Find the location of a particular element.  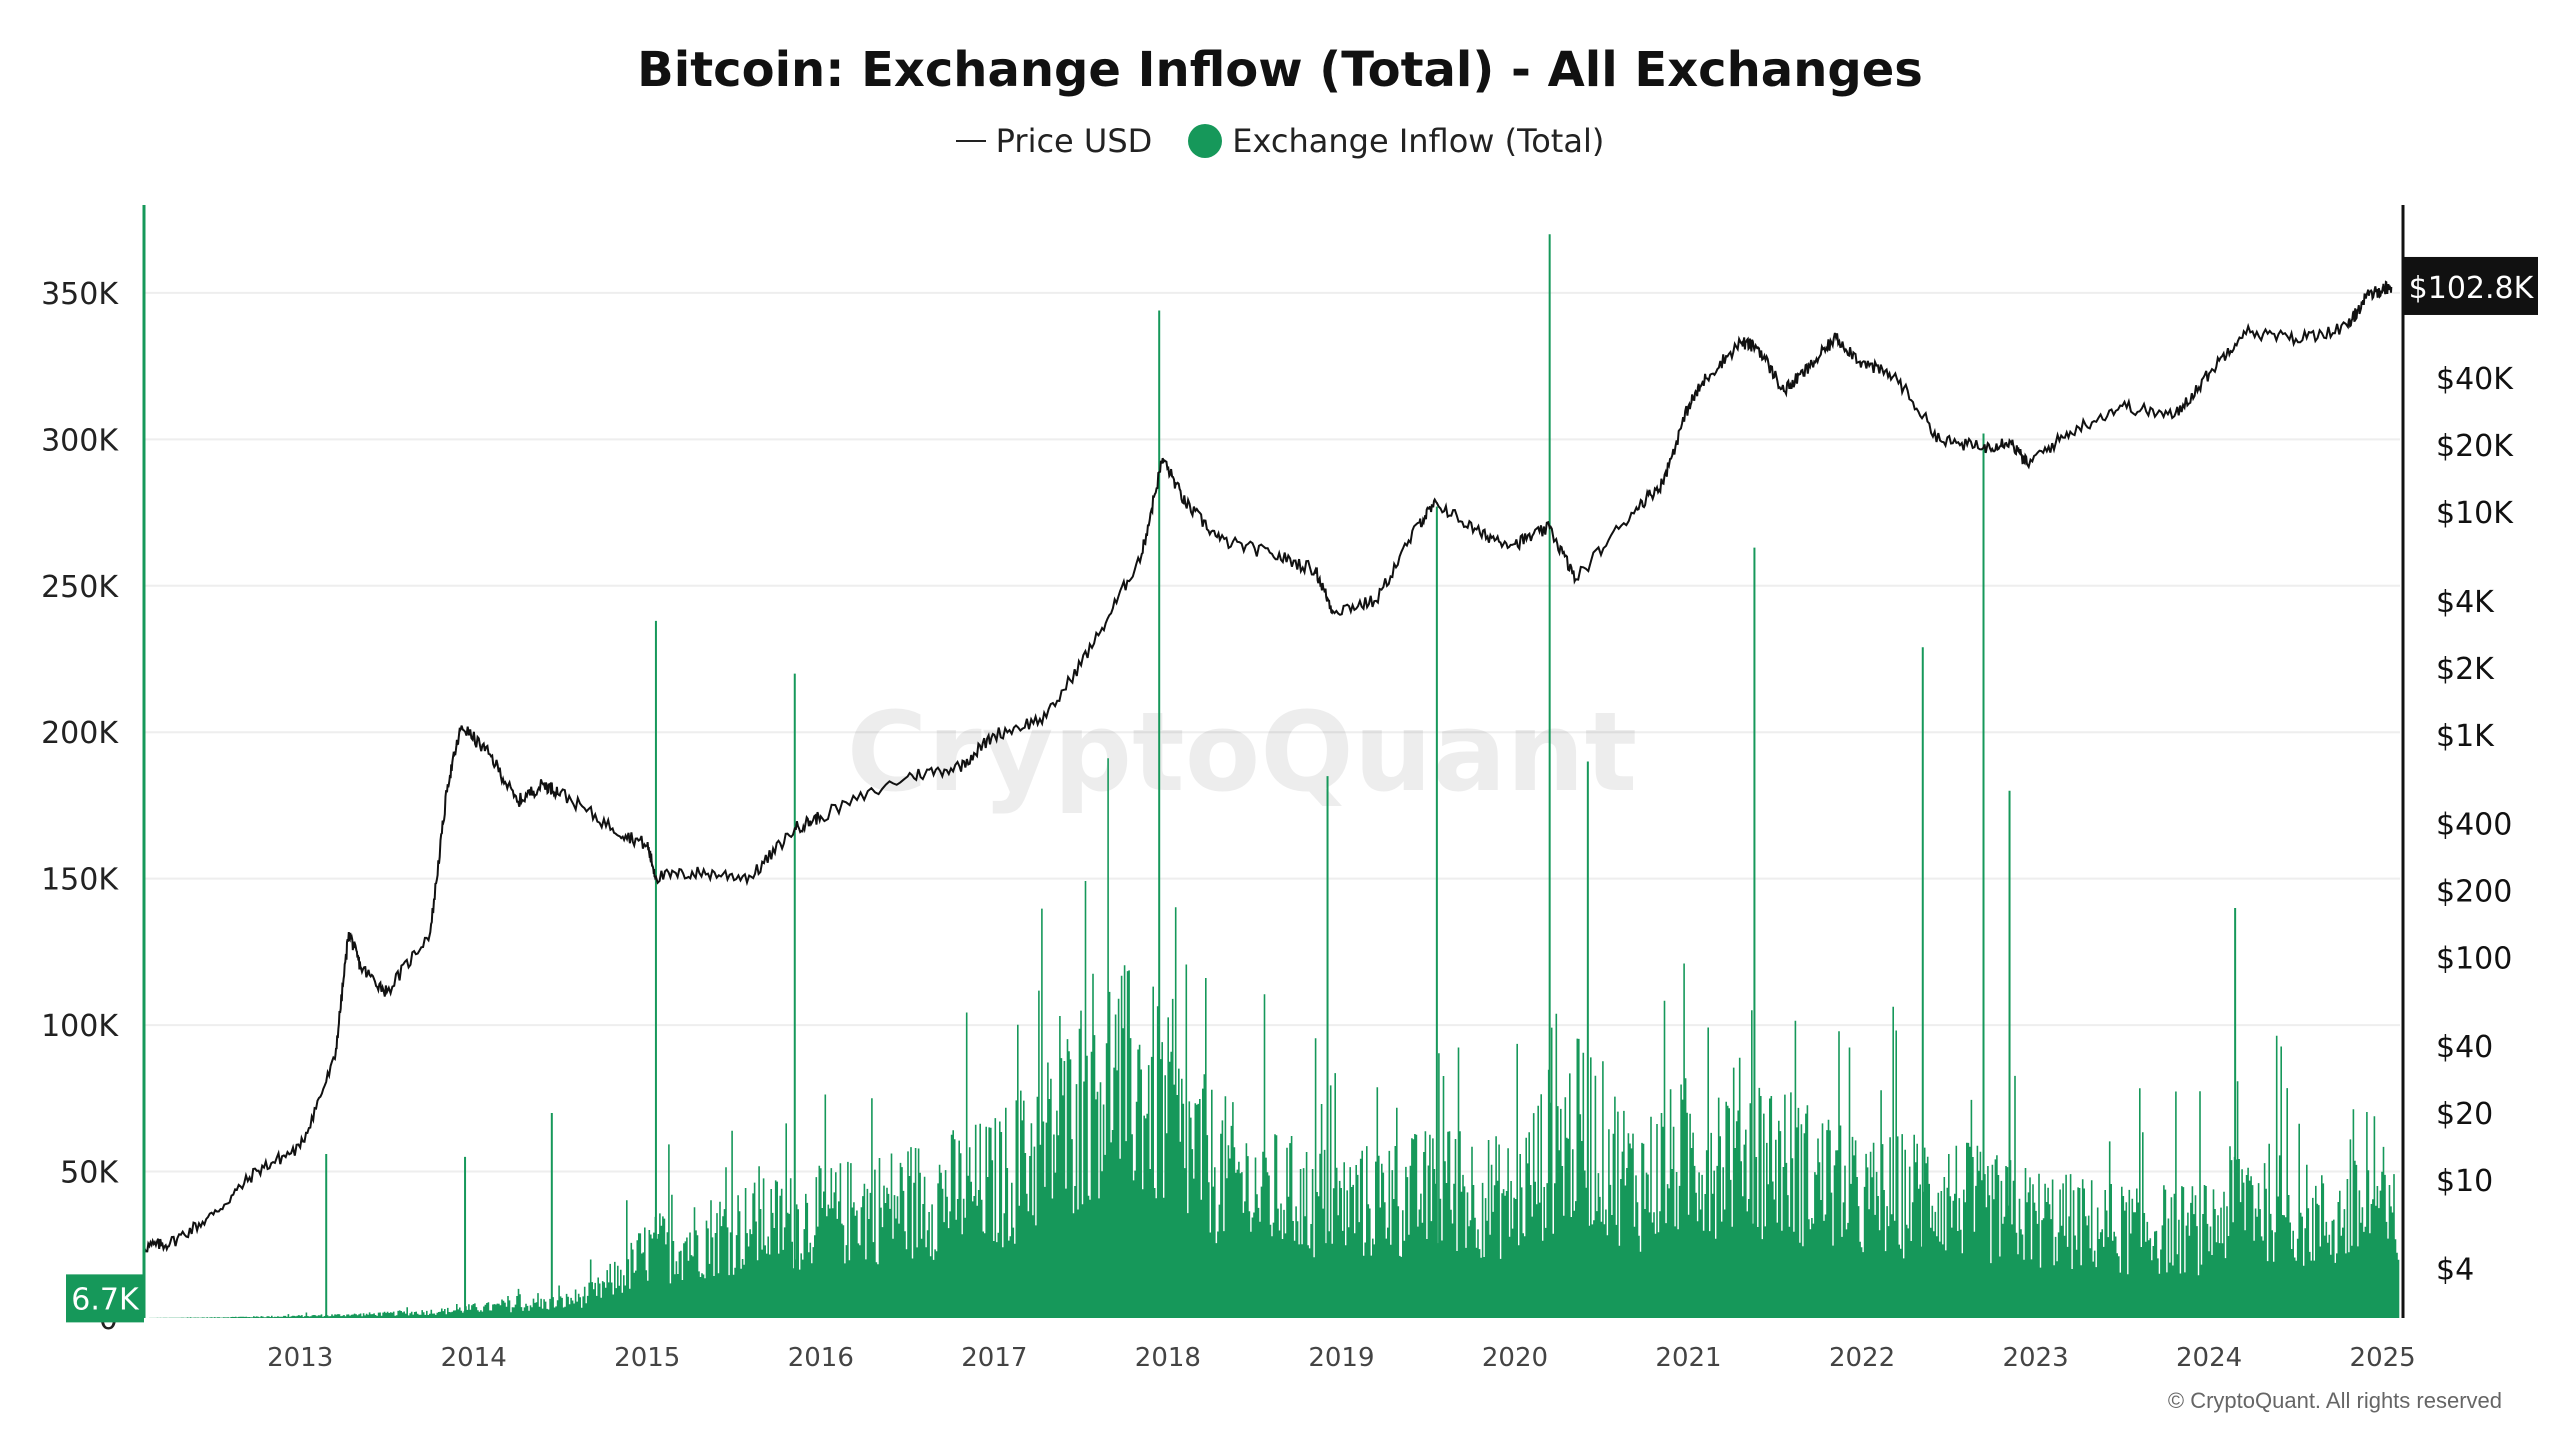

left-axis-tick-label: 100K is located at coordinates (80, 1026).